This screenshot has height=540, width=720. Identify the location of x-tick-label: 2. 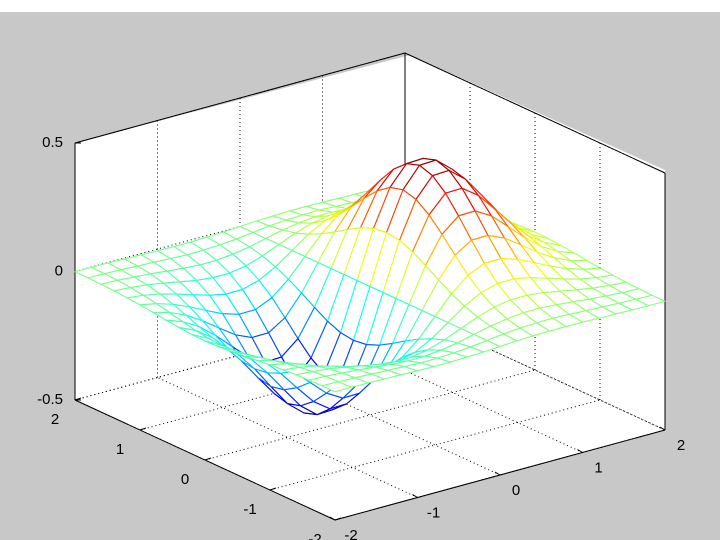
(681, 445).